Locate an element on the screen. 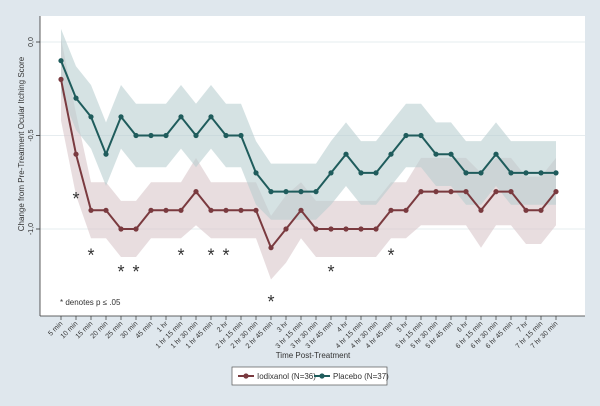  y-tick-label: -0,5 is located at coordinates (31, 135).